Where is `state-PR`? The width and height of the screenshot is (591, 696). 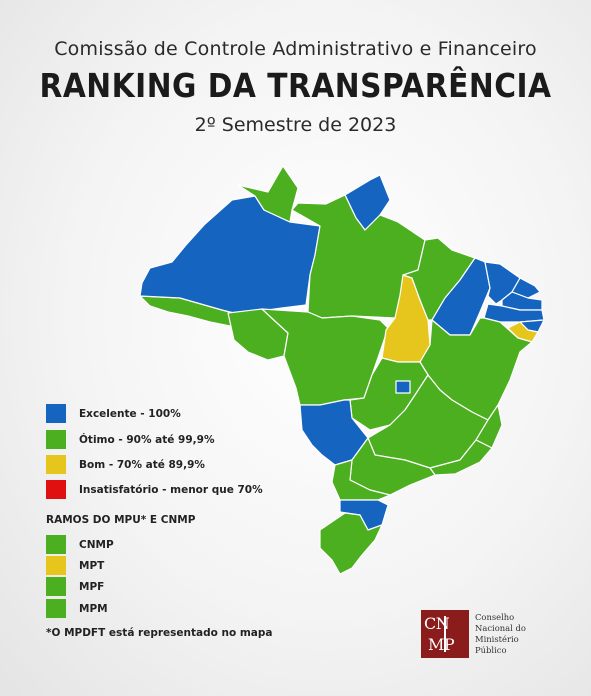 state-PR is located at coordinates (361, 480).